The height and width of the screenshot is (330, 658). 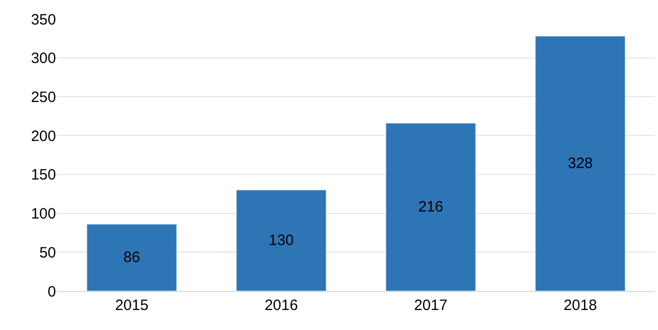 I want to click on y-tick-label: 100, so click(x=43, y=214).